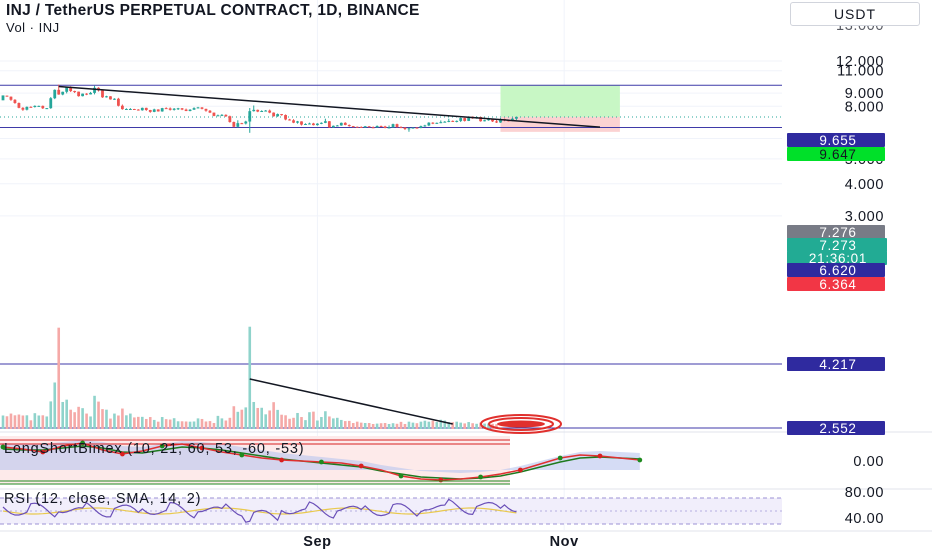 The width and height of the screenshot is (932, 550). What do you see at coordinates (864, 107) in the screenshot?
I see `price-tick-label: 8.000` at bounding box center [864, 107].